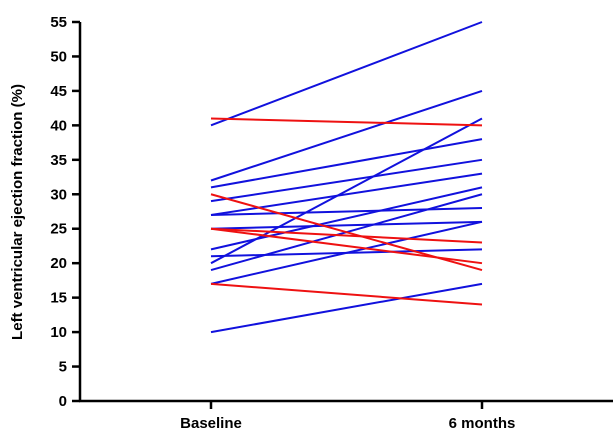  What do you see at coordinates (58, 91) in the screenshot?
I see `y-tick-label: 45` at bounding box center [58, 91].